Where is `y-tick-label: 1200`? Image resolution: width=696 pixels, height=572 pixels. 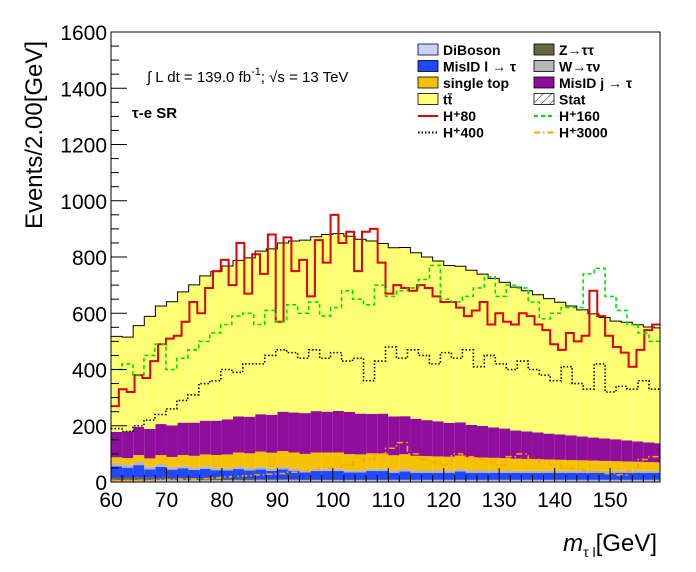 y-tick-label: 1200 is located at coordinates (83, 146).